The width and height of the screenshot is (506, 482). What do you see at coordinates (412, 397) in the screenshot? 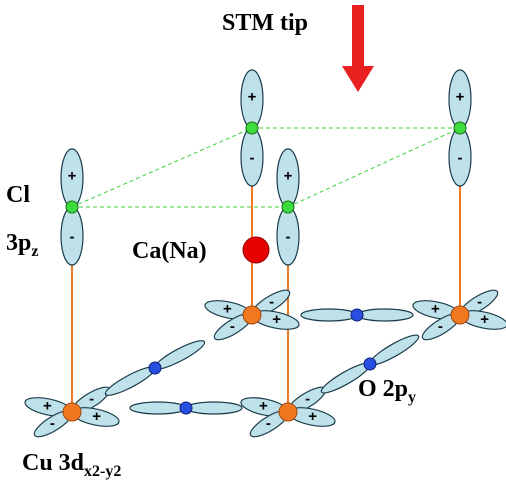
I see `o-orbital-sub: y` at bounding box center [412, 397].